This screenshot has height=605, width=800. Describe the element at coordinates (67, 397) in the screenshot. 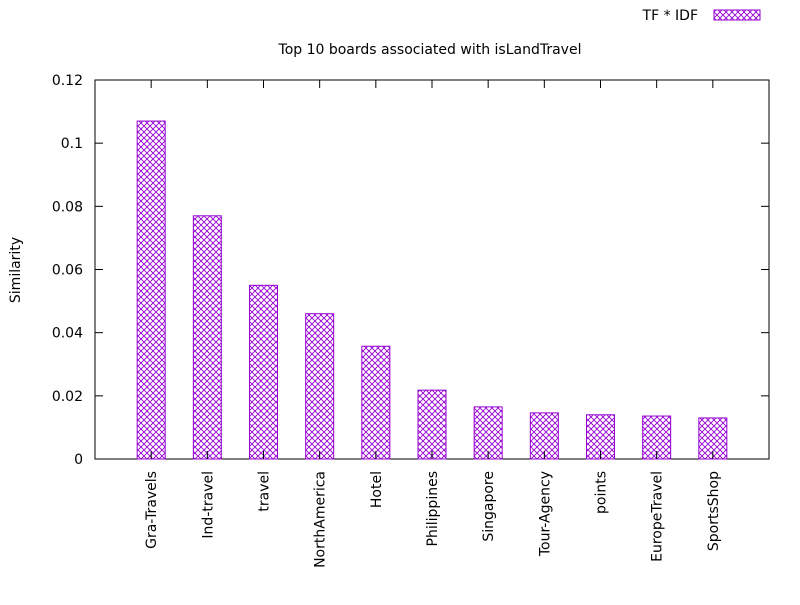

I see `y-tick-label: 0.02` at that location.